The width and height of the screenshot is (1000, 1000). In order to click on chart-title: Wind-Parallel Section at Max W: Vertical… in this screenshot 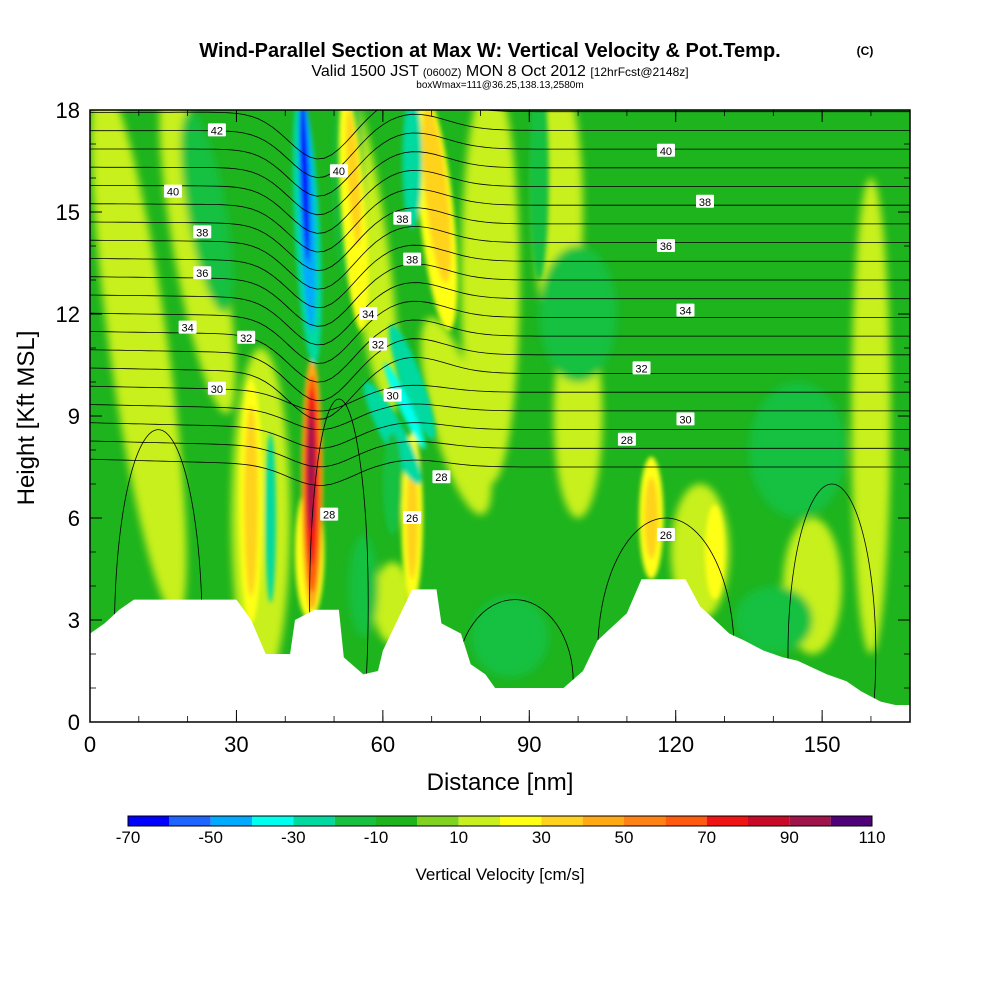, I will do `click(489, 51)`.